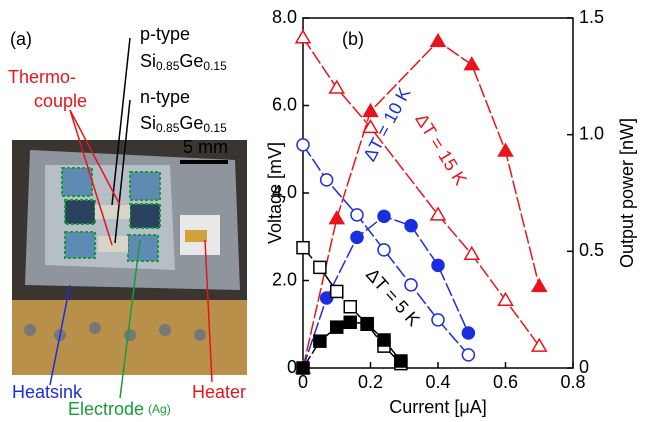 The width and height of the screenshot is (645, 422). I want to click on series-label: ΔT = 15 K, so click(440, 149).